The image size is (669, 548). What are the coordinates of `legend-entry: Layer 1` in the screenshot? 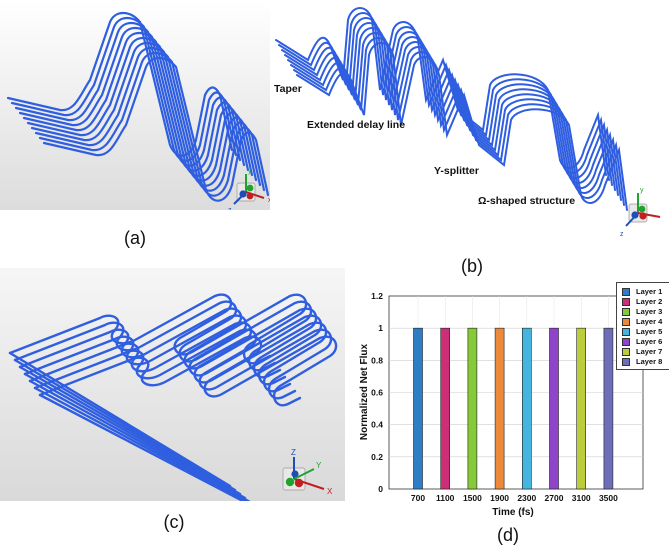 It's located at (642, 292).